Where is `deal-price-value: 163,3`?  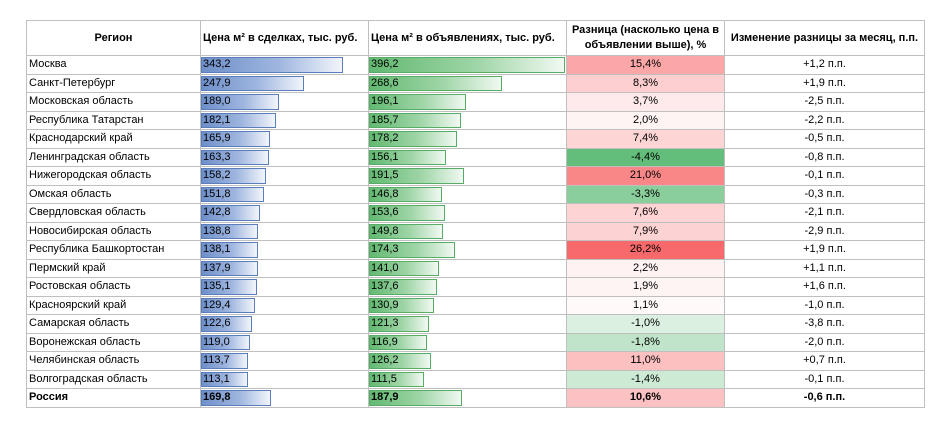 deal-price-value: 163,3 is located at coordinates (217, 156).